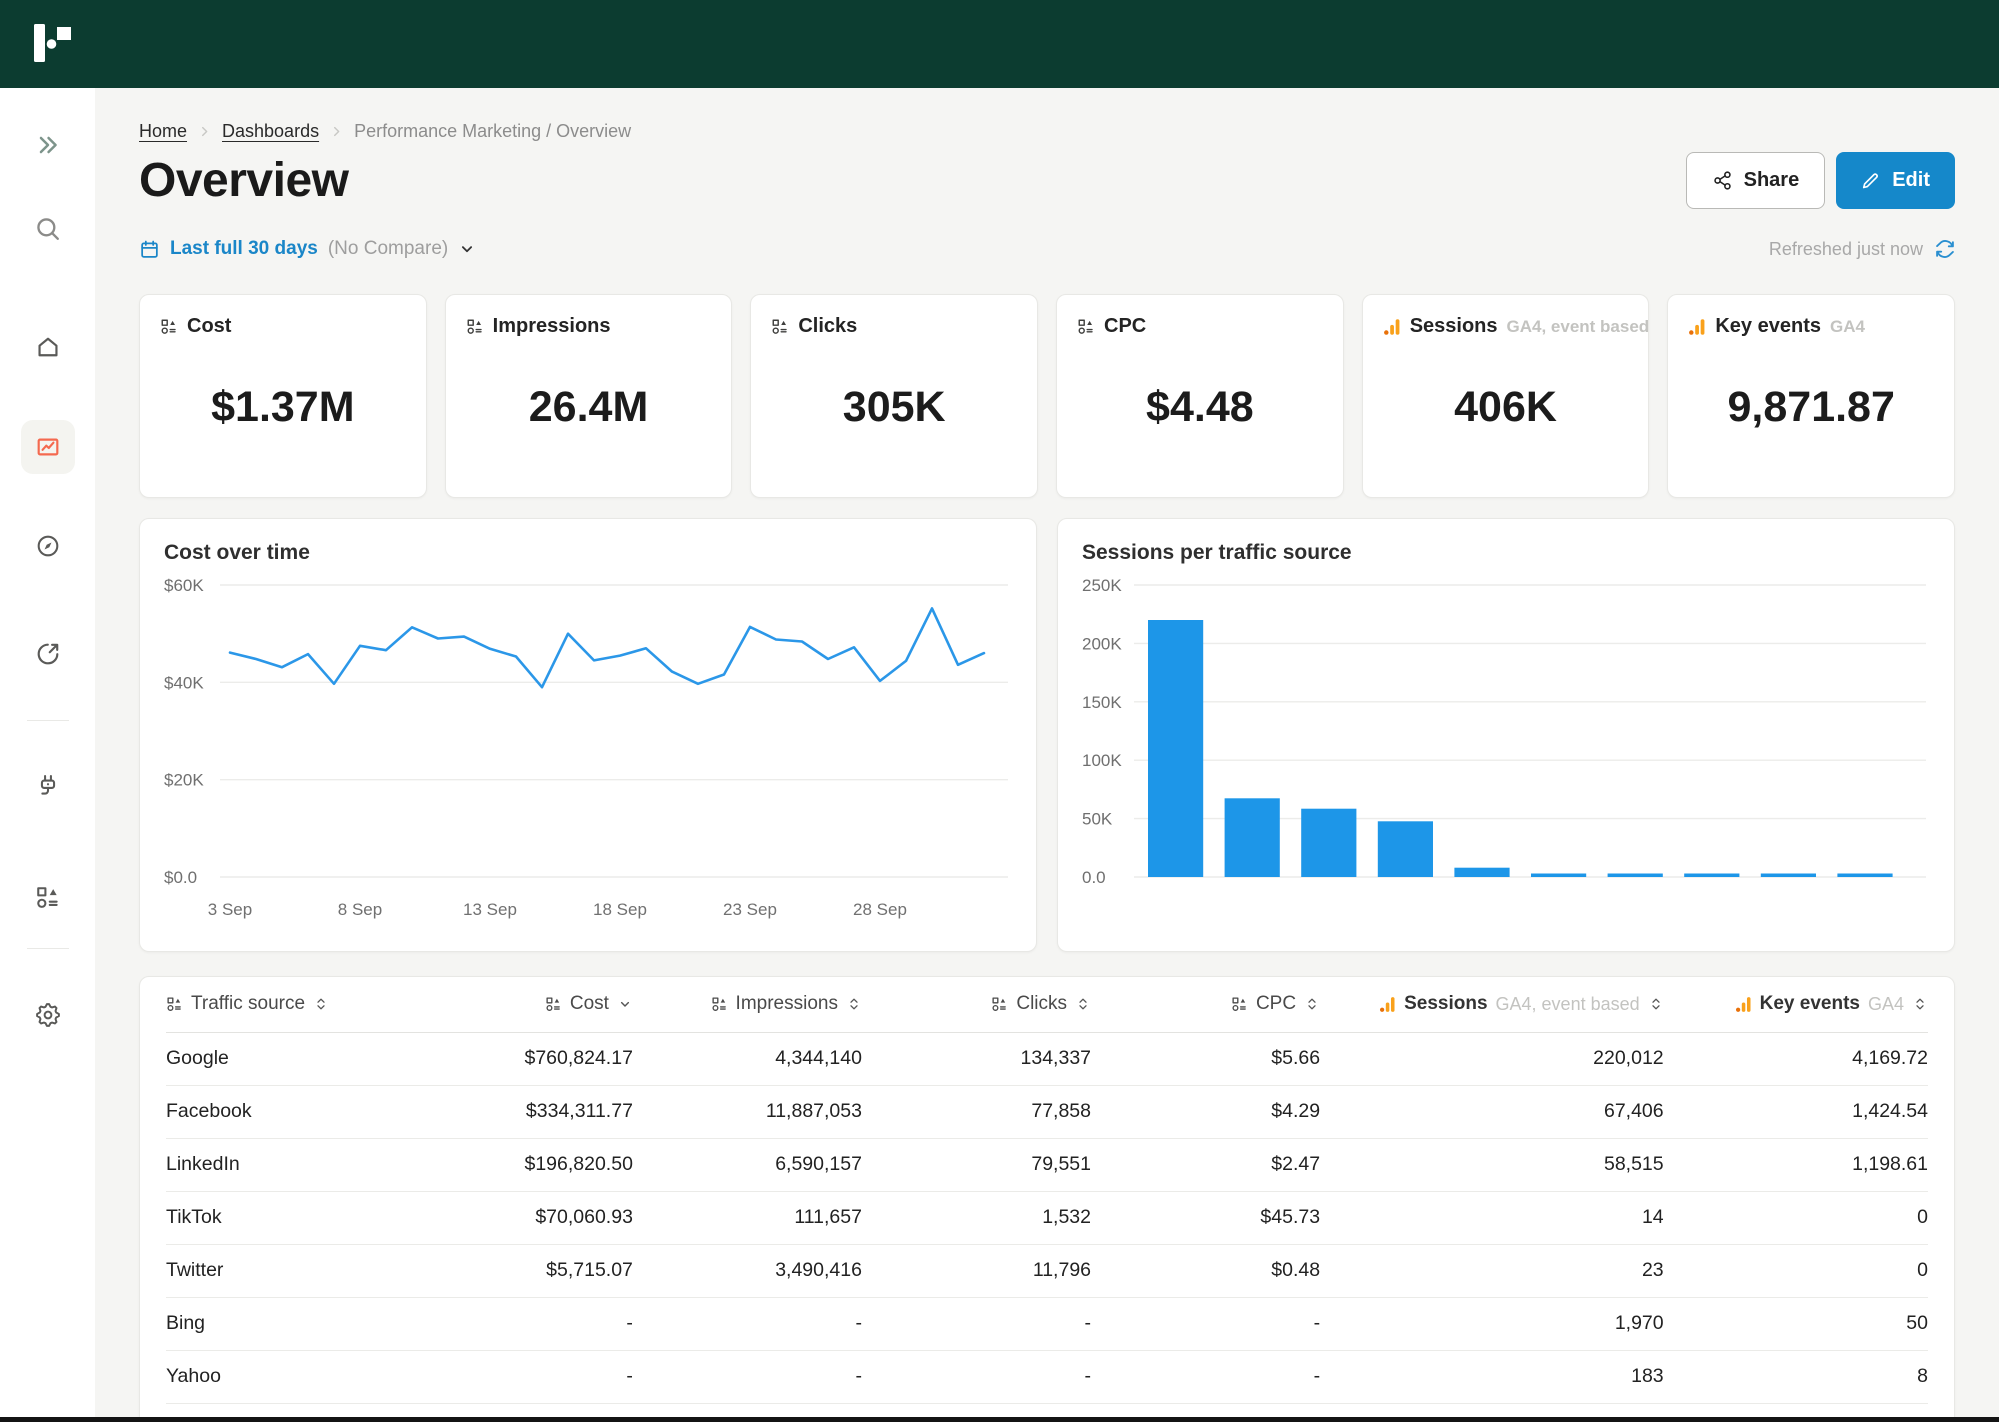 This screenshot has height=1422, width=1999. Describe the element at coordinates (747, 1218) in the screenshot. I see `cell-impressions: 111,657` at that location.